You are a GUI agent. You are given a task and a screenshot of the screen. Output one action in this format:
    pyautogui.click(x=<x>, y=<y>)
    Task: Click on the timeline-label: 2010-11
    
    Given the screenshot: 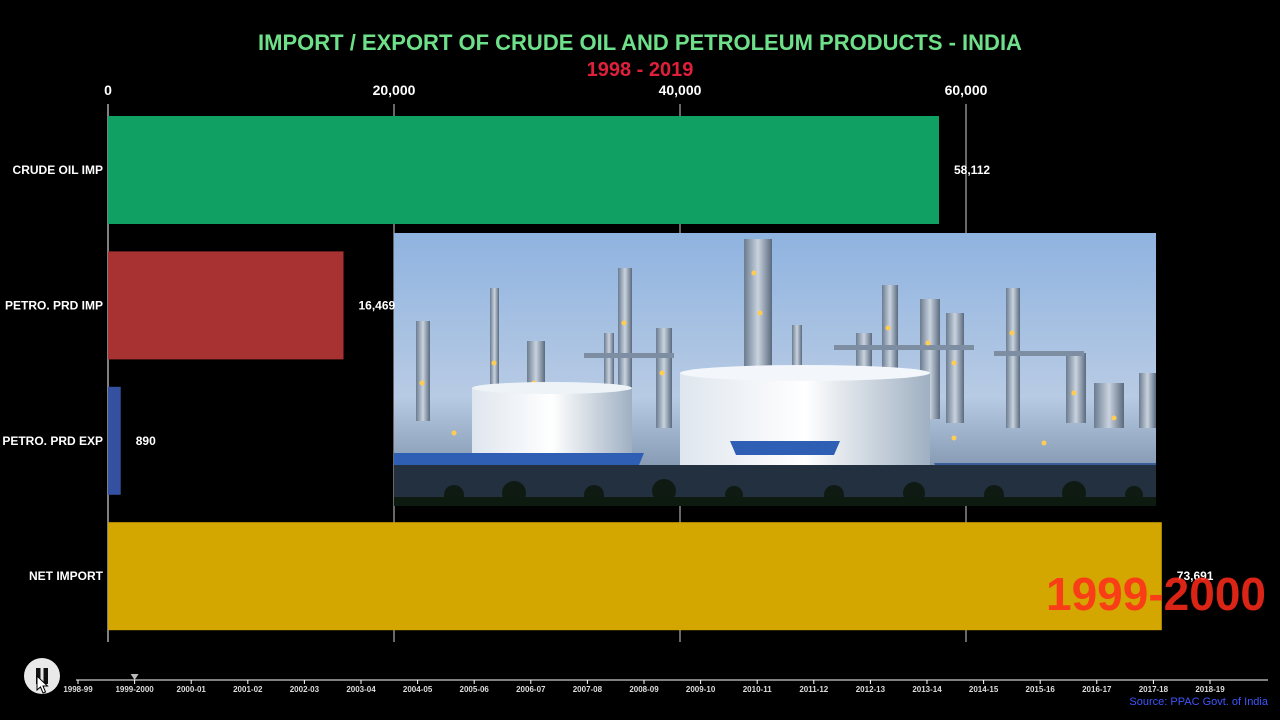 What is the action you would take?
    pyautogui.click(x=757, y=689)
    